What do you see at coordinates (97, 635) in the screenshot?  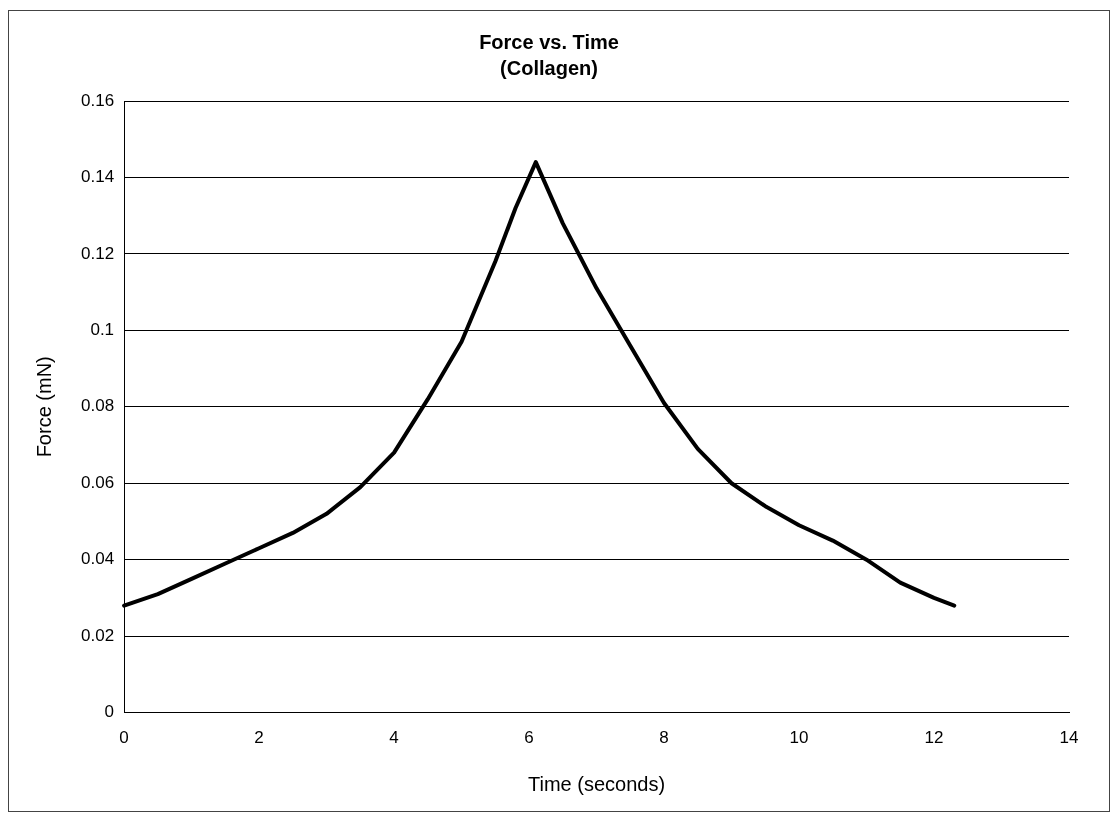 I see `y-tick-label: 0.02` at bounding box center [97, 635].